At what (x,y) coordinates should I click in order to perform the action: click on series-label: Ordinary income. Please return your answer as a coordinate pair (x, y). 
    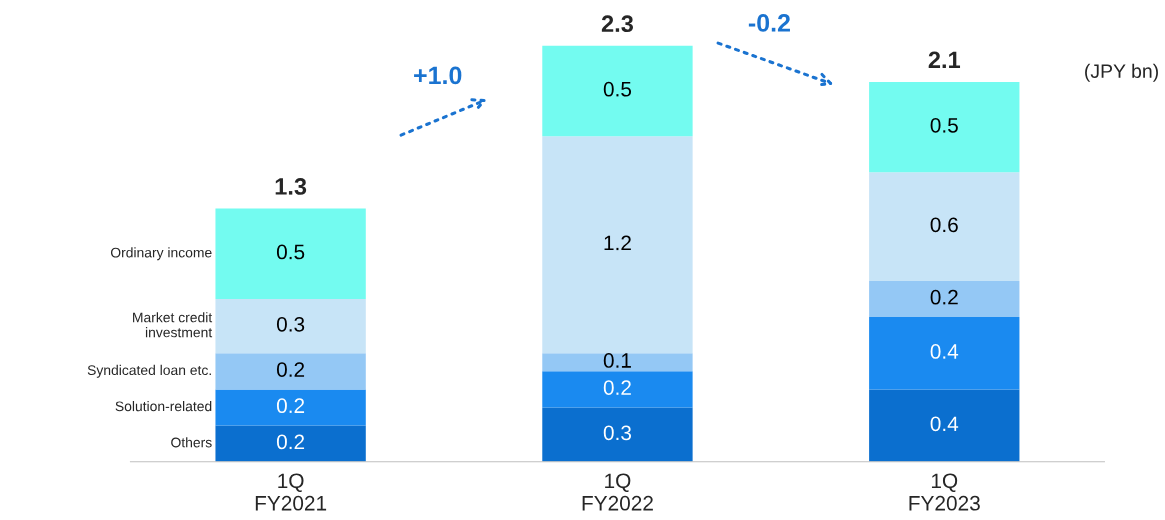
    Looking at the image, I should click on (161, 254).